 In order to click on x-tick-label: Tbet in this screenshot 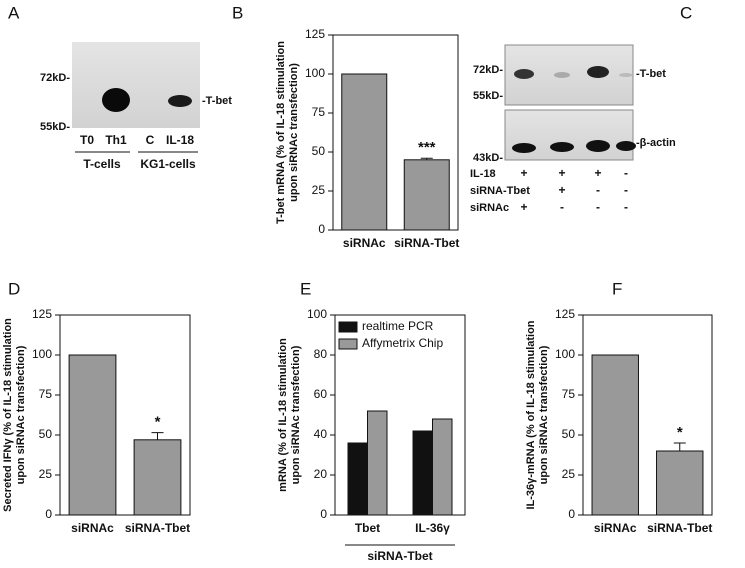, I will do `click(367, 528)`.